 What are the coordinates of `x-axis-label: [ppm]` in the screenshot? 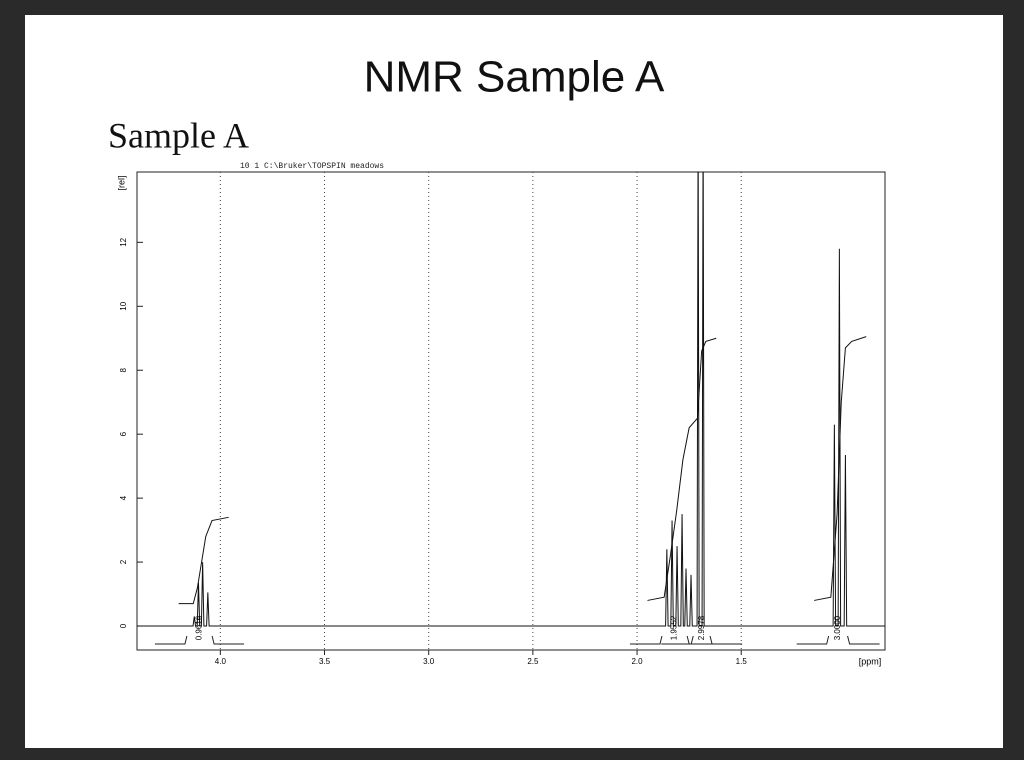 It's located at (870, 661).